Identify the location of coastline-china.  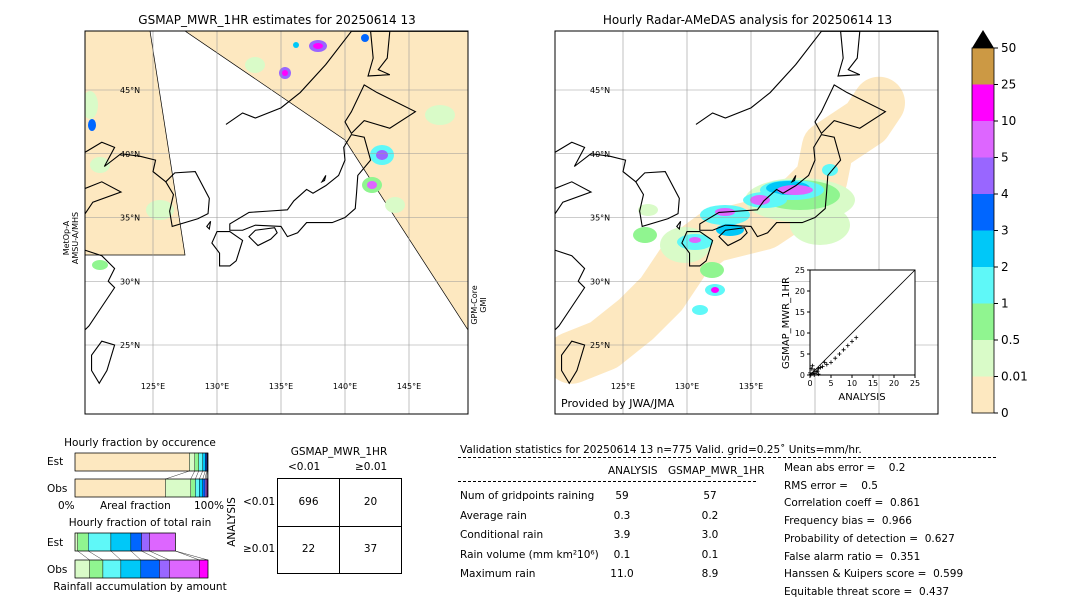
(126, 162).